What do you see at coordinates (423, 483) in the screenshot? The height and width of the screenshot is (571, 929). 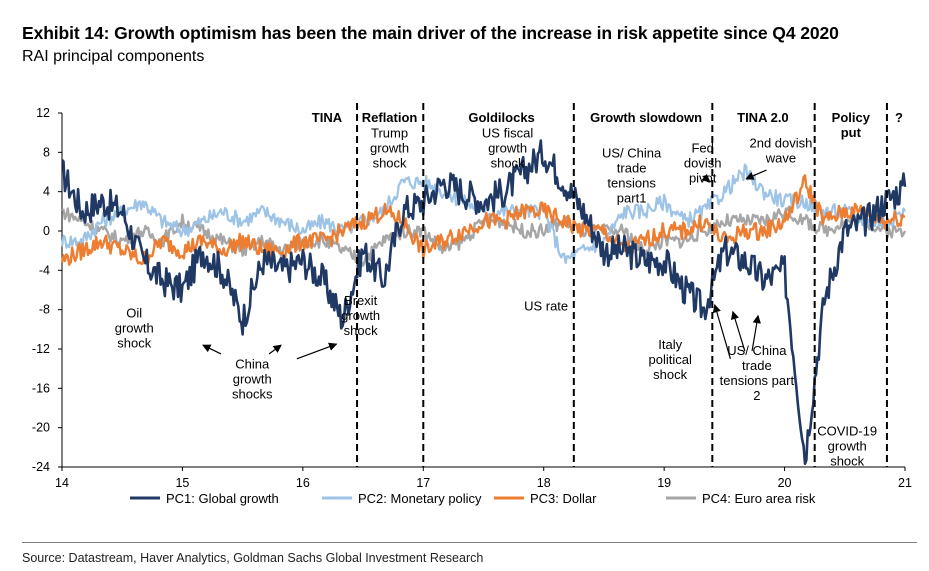 I see `x-tick-label: 17` at bounding box center [423, 483].